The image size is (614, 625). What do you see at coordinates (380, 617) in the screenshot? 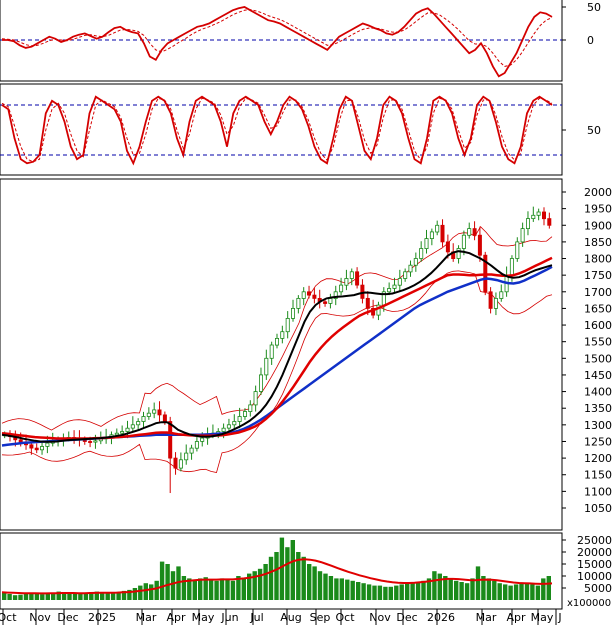
I see `month-label: Nov` at bounding box center [380, 617].